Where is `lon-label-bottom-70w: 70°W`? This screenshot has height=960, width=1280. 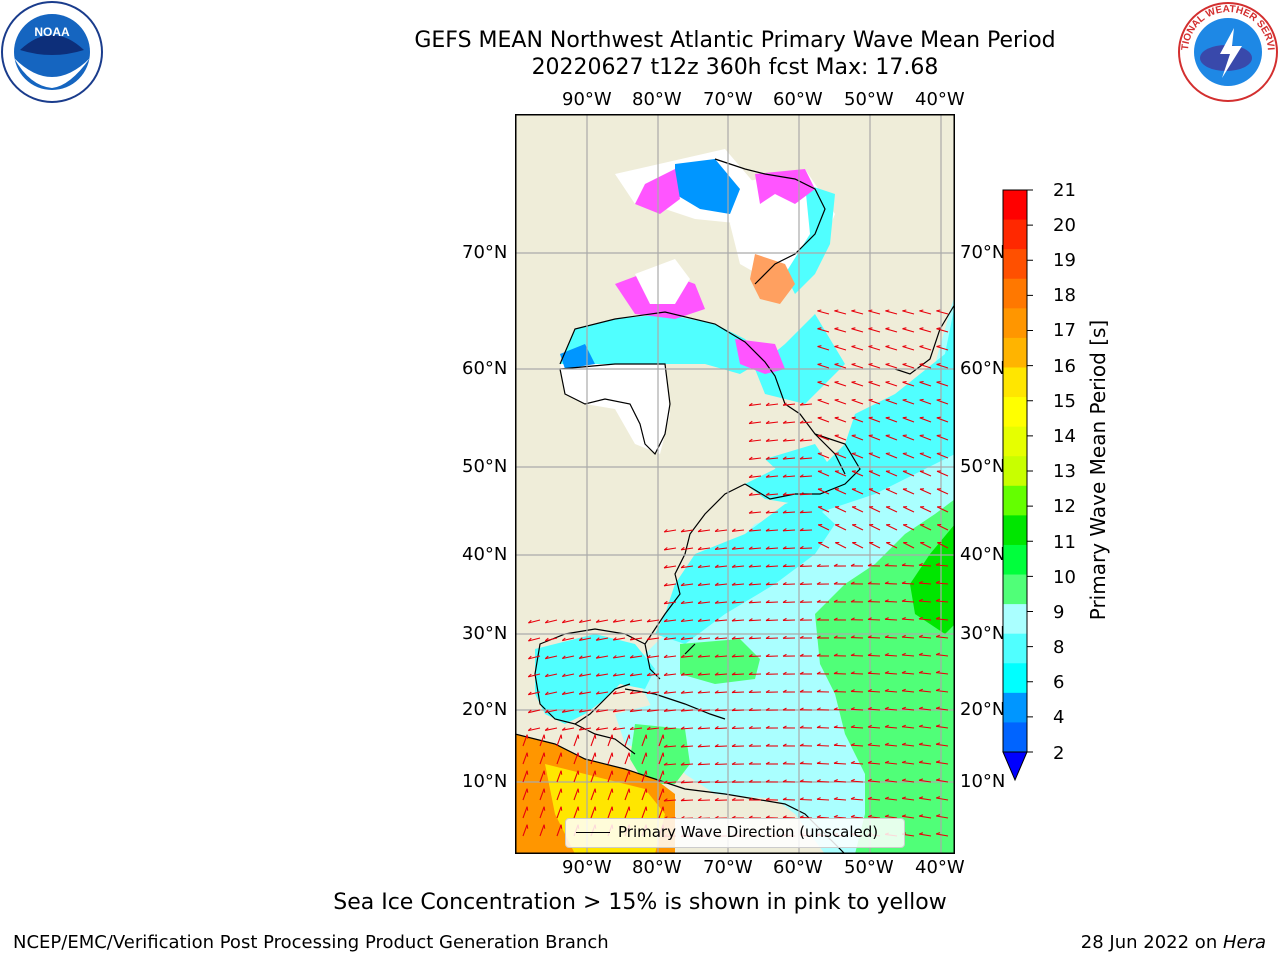
lon-label-bottom-70w: 70°W is located at coordinates (728, 867).